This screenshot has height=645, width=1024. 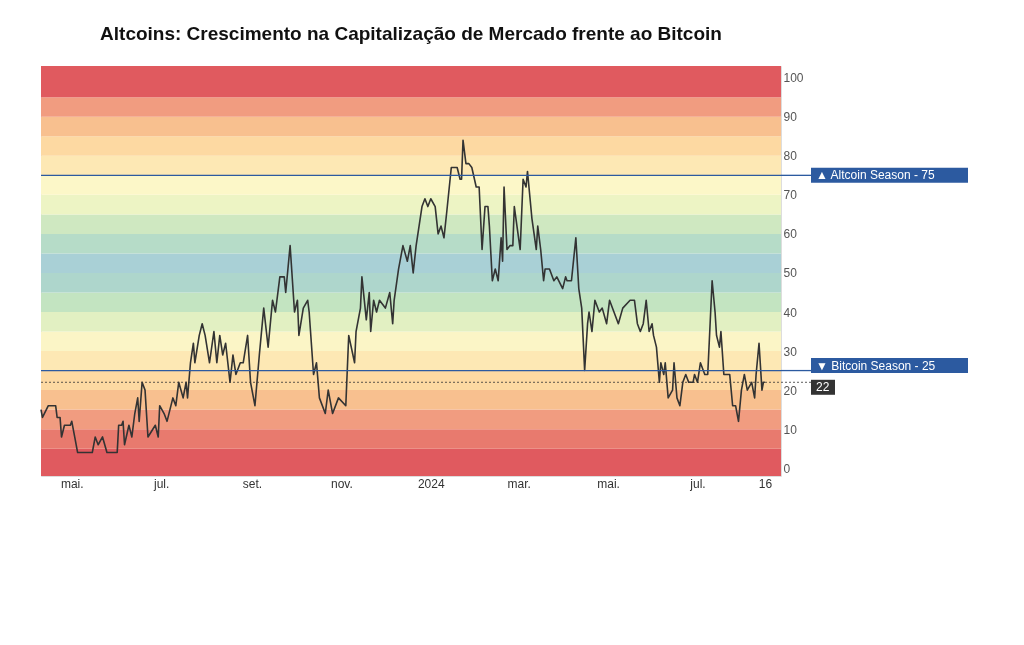 I want to click on y-tick-label: 50, so click(x=790, y=273).